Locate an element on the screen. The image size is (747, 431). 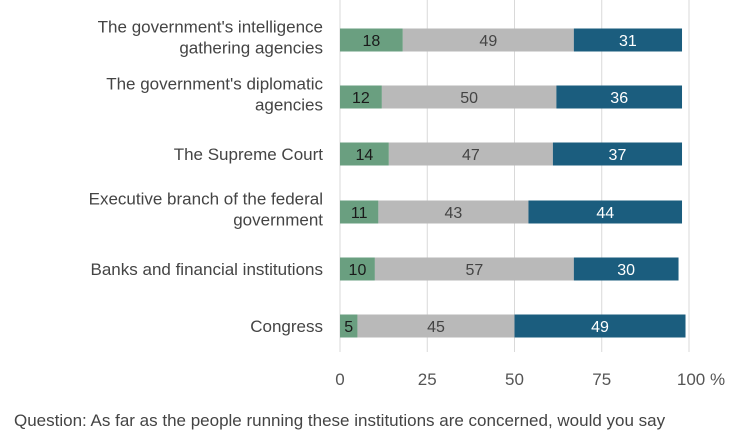
data-label: 5 is located at coordinates (348, 327).